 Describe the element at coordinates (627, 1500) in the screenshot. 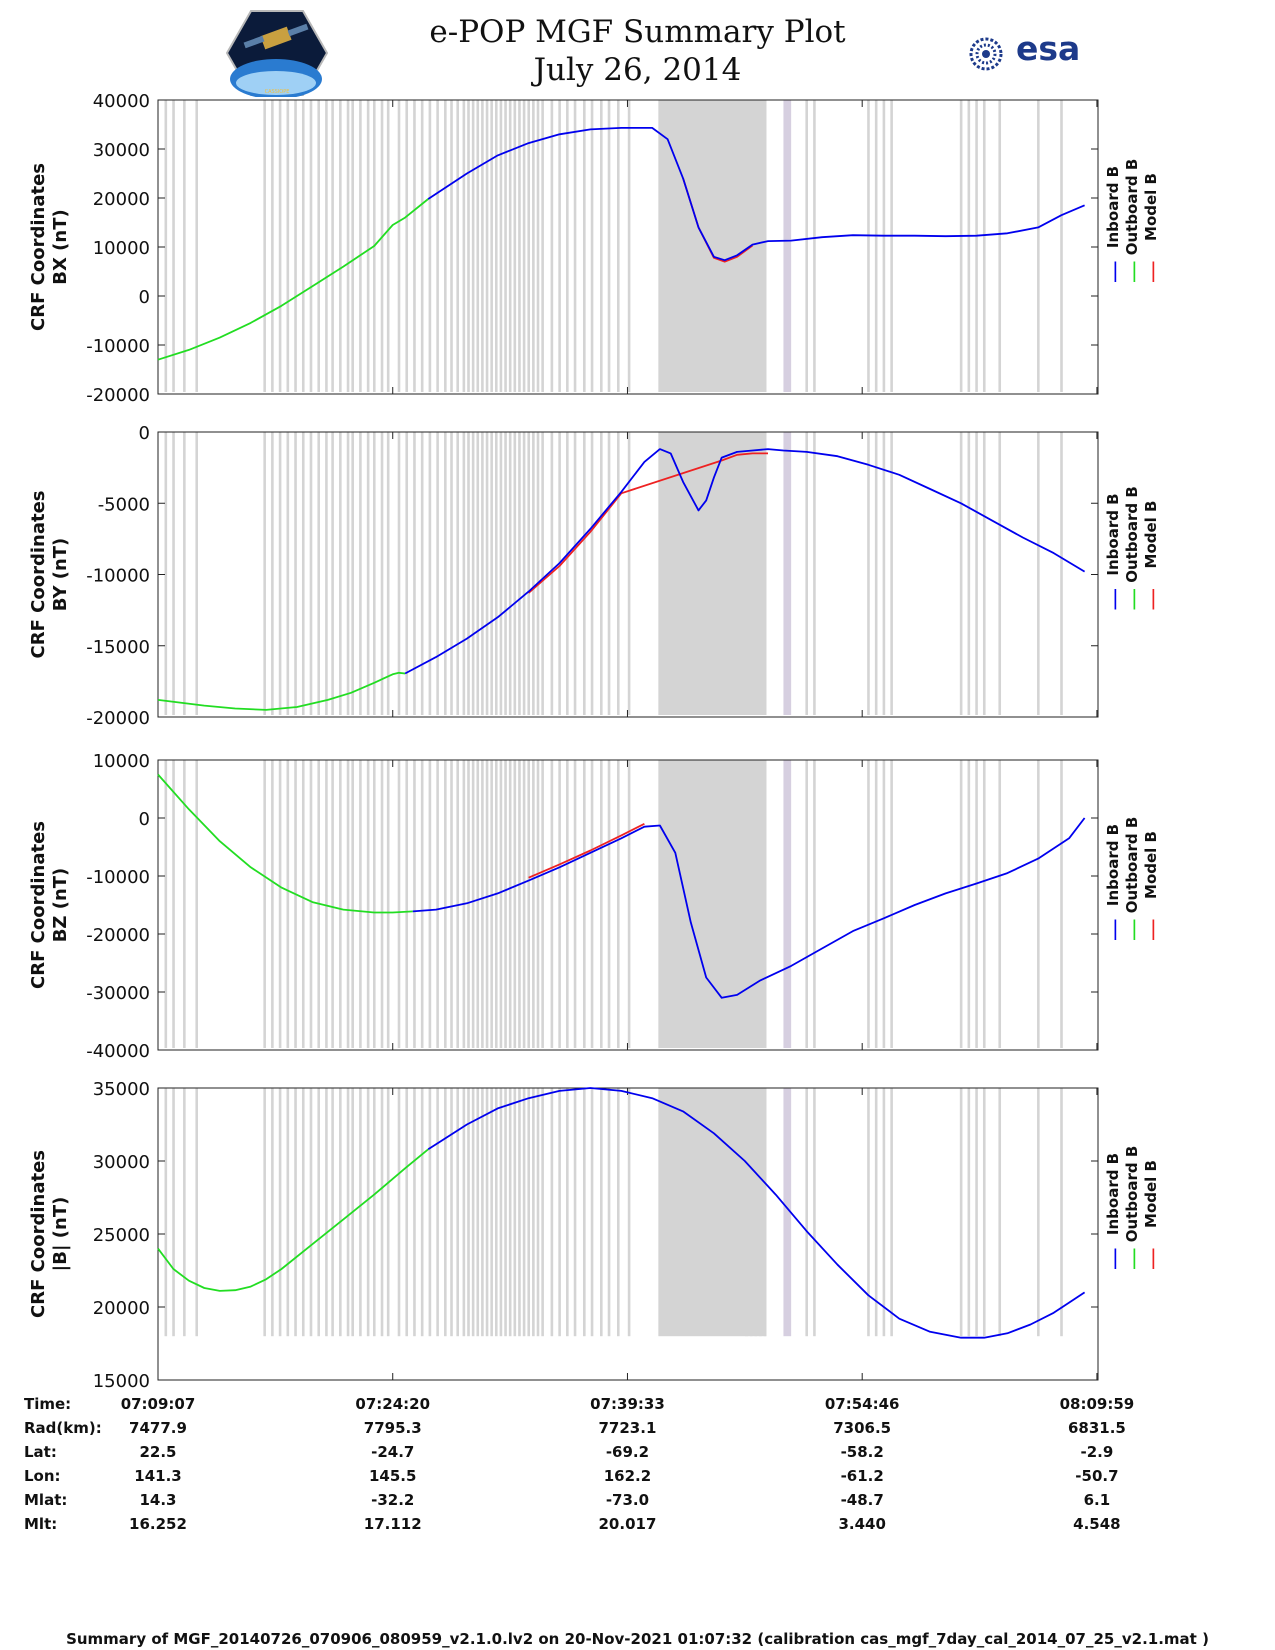

I see `ephemeris-value: -73.0` at that location.